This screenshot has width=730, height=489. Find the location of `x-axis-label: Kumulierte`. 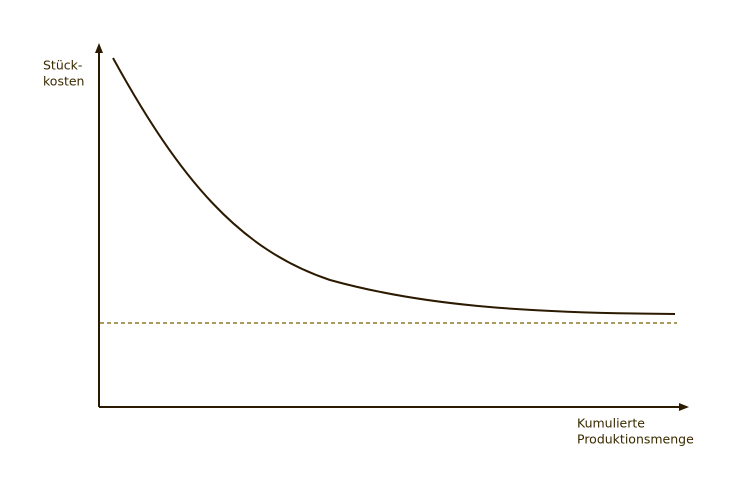

x-axis-label: Kumulierte is located at coordinates (611, 423).